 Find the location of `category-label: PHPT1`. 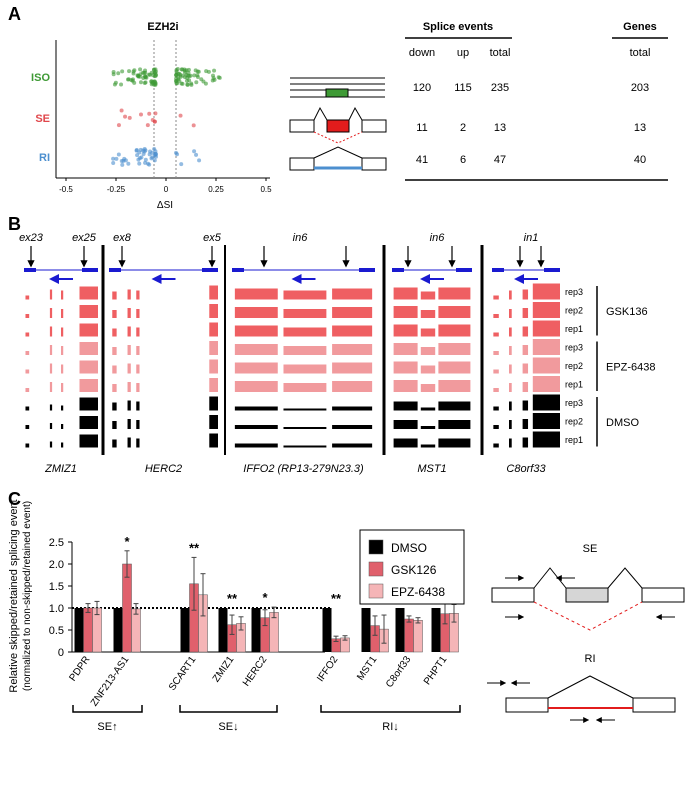

category-label: PHPT1 is located at coordinates (436, 670).